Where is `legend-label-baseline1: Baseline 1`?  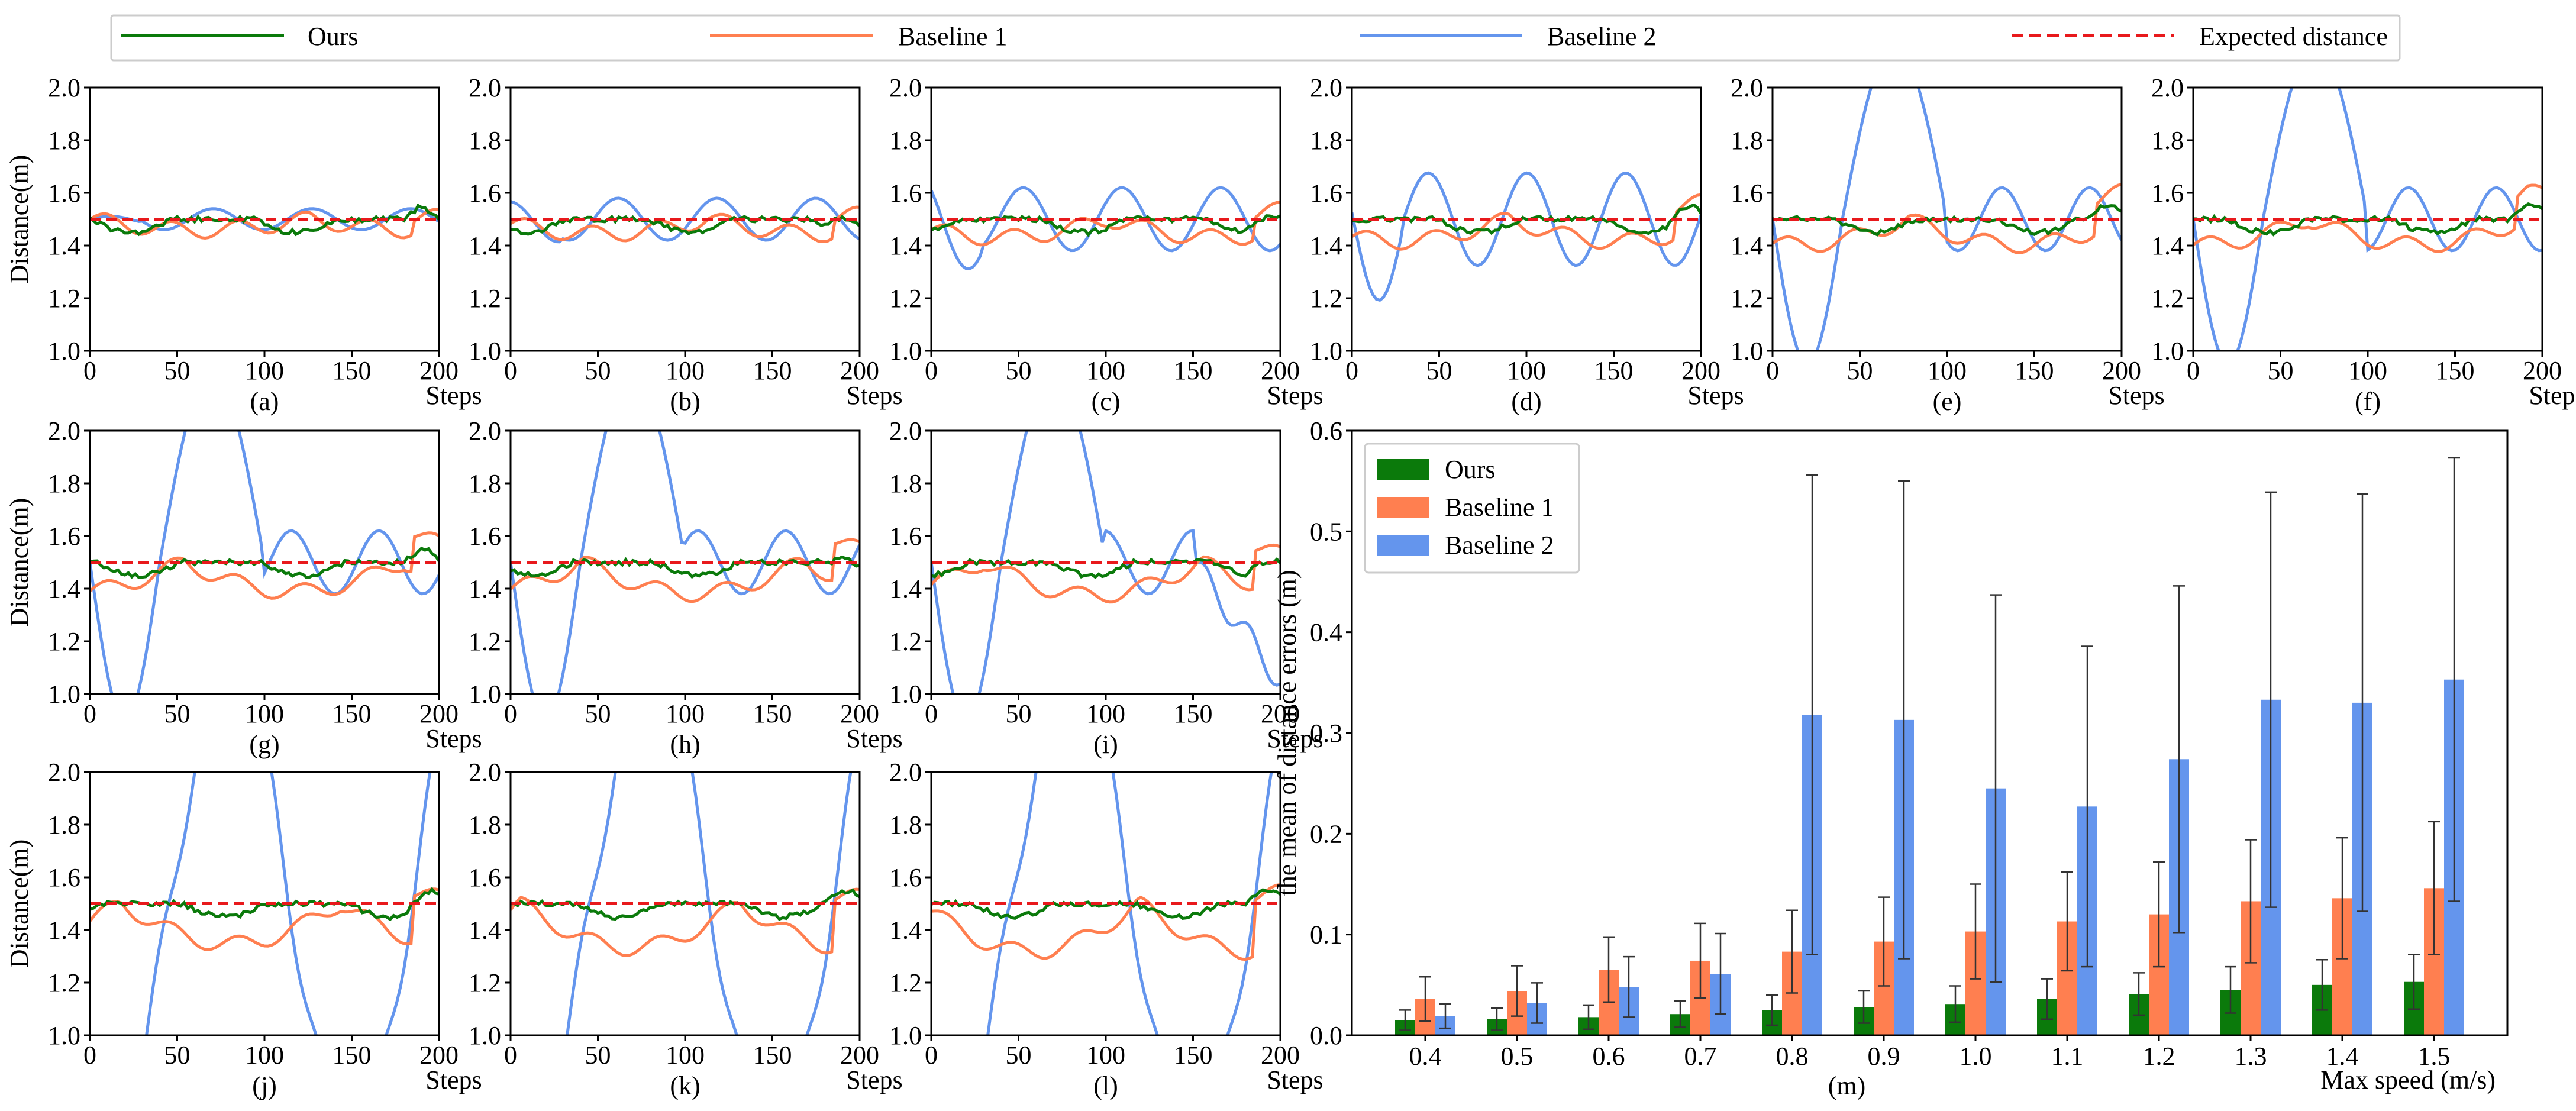 legend-label-baseline1: Baseline 1 is located at coordinates (953, 37).